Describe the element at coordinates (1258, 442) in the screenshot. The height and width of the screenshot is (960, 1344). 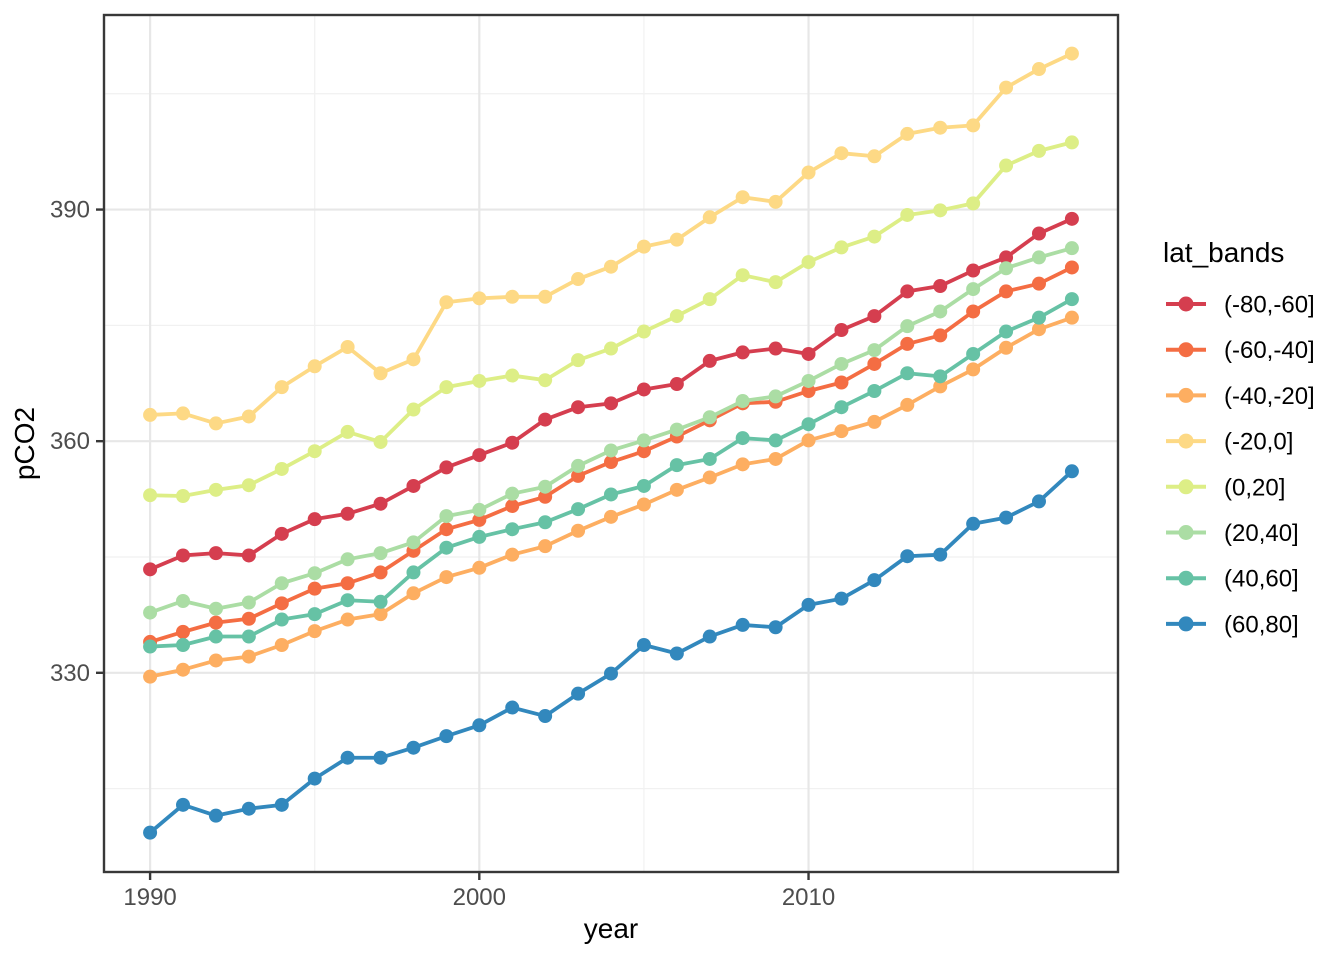
I see `legend-item-label: (-20,0]` at that location.